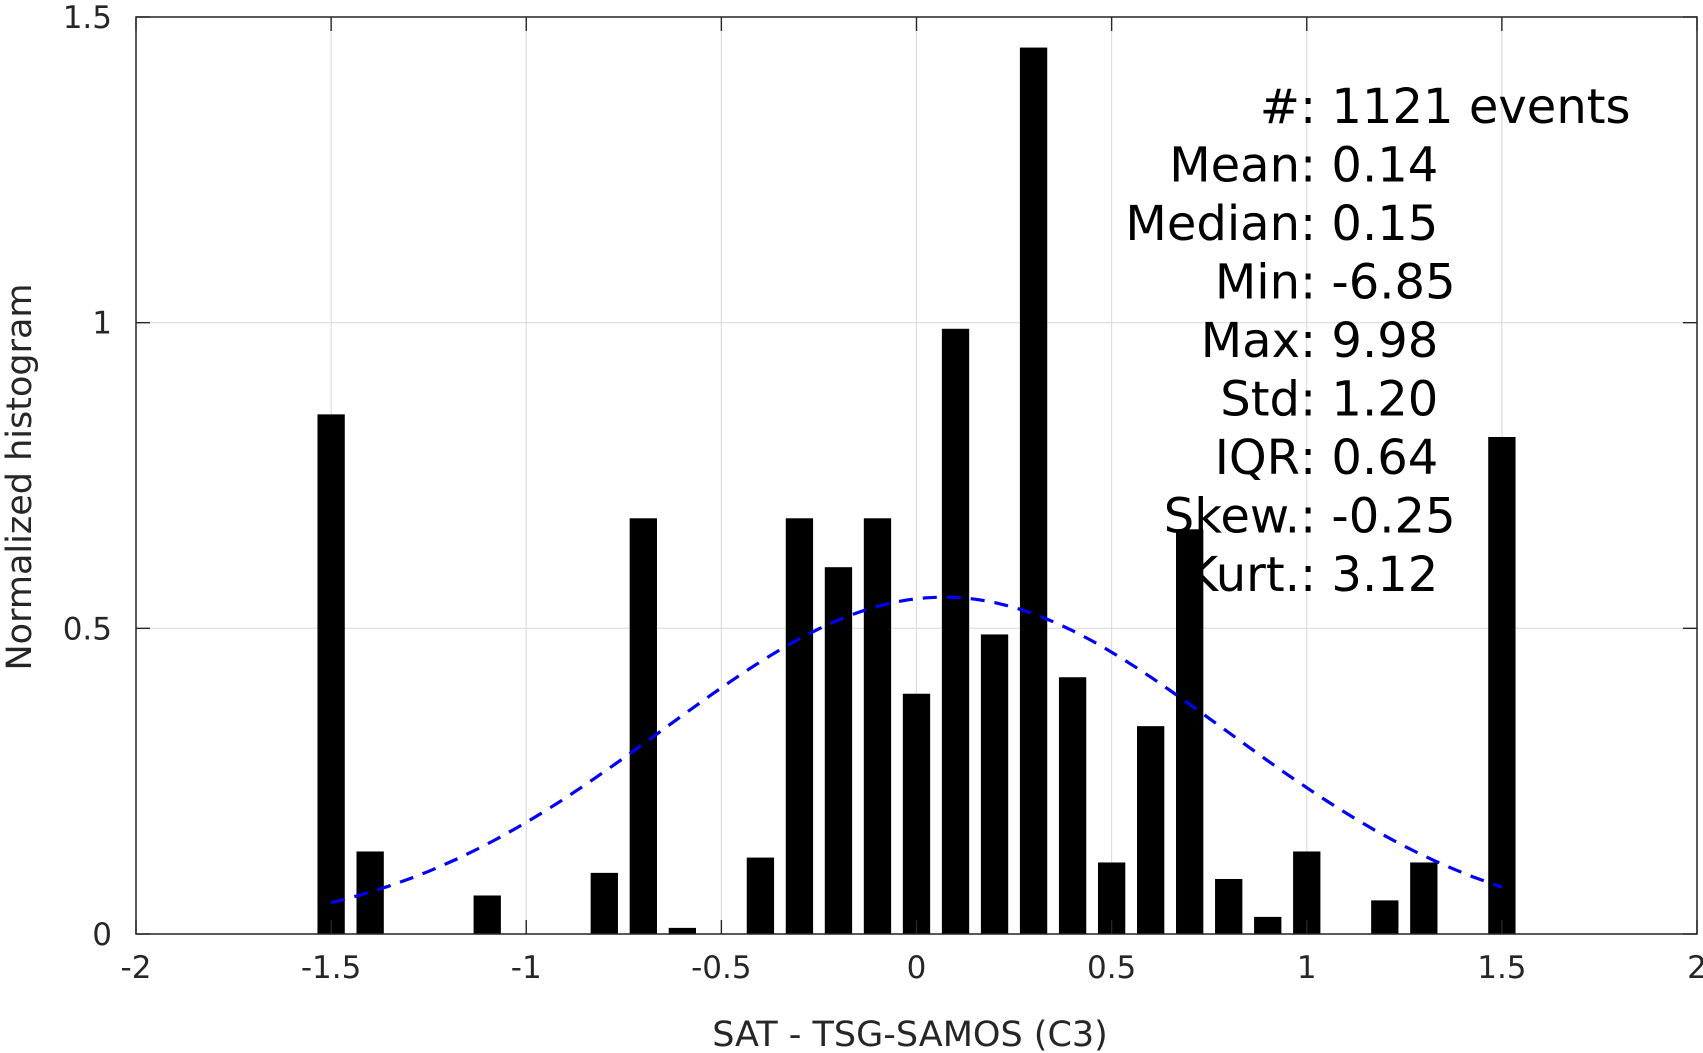 Image resolution: width=1703 pixels, height=1053 pixels. I want to click on stats-label: Median, so click(1212, 224).